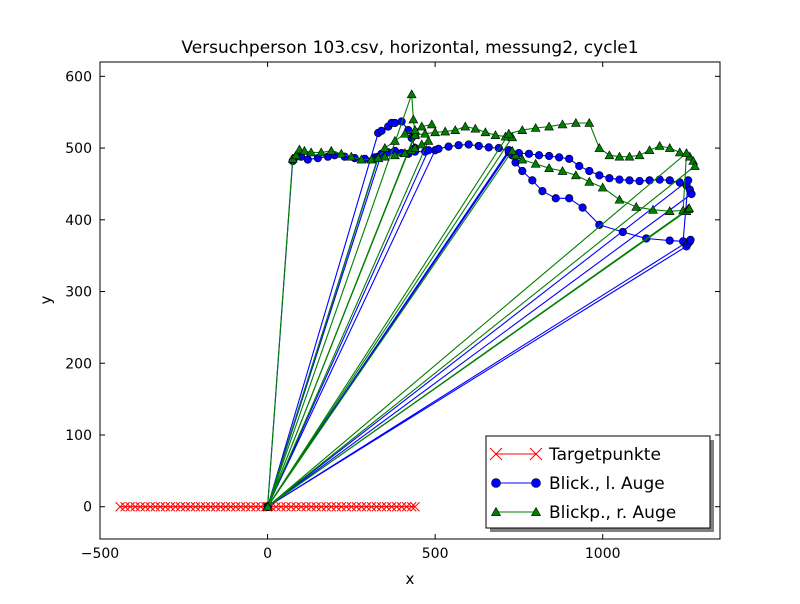 This screenshot has width=800, height=604. Describe the element at coordinates (583, 513) in the screenshot. I see `legend-entry: Blickp., r. Auge` at that location.